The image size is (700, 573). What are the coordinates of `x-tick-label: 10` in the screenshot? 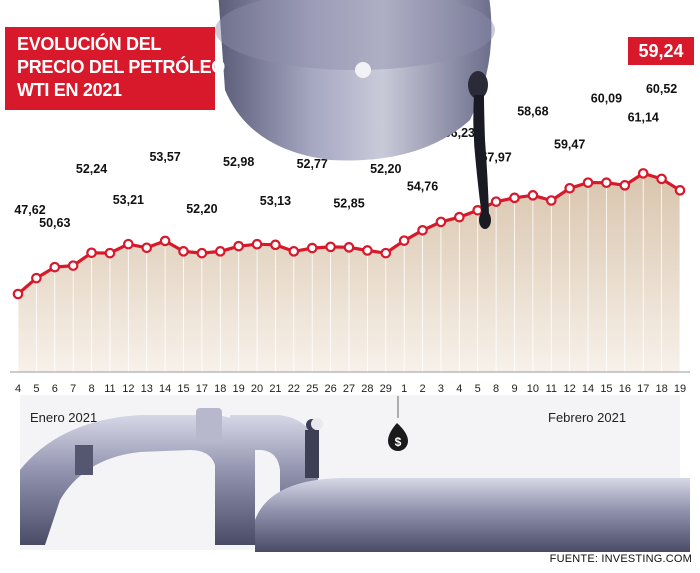 It's located at (533, 389).